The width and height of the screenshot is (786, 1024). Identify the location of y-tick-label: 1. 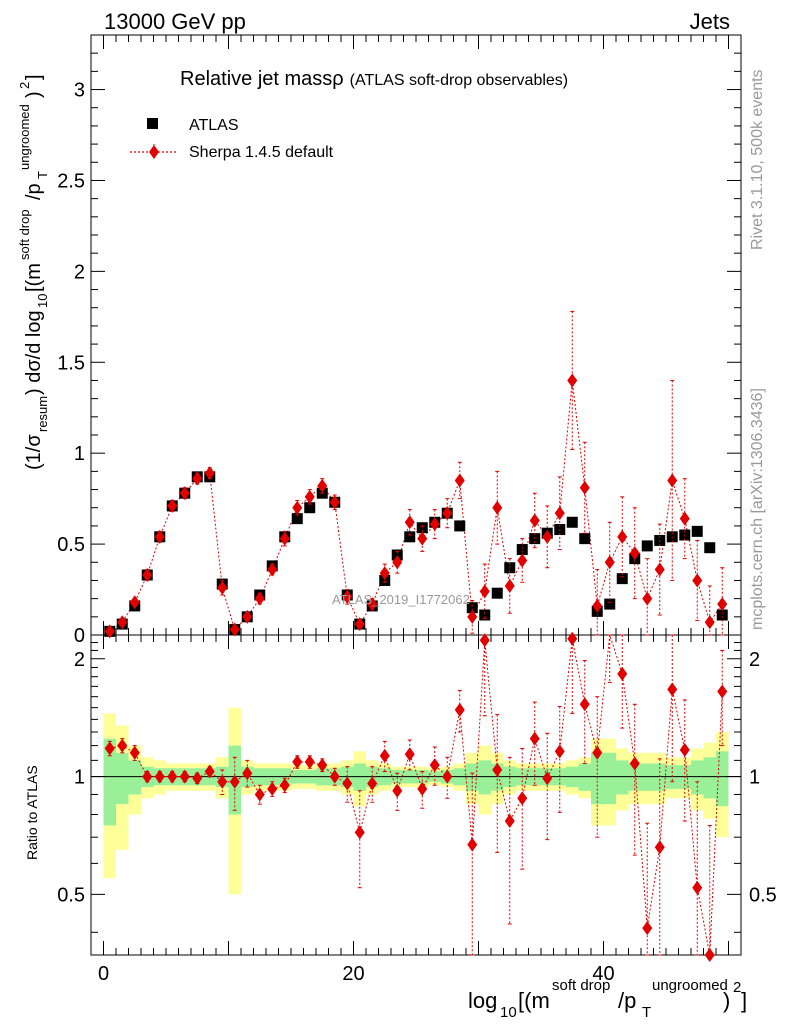
(79, 454).